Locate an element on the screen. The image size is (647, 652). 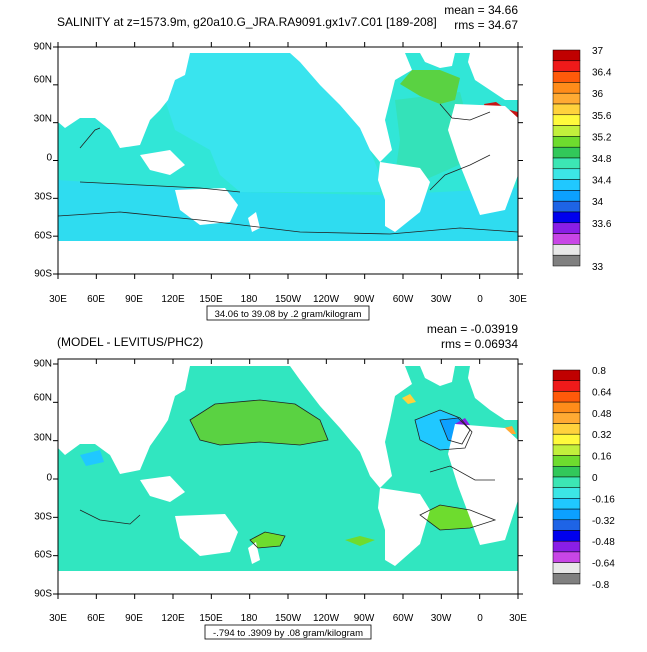
lat-tick-label: 60N is located at coordinates (43, 80).